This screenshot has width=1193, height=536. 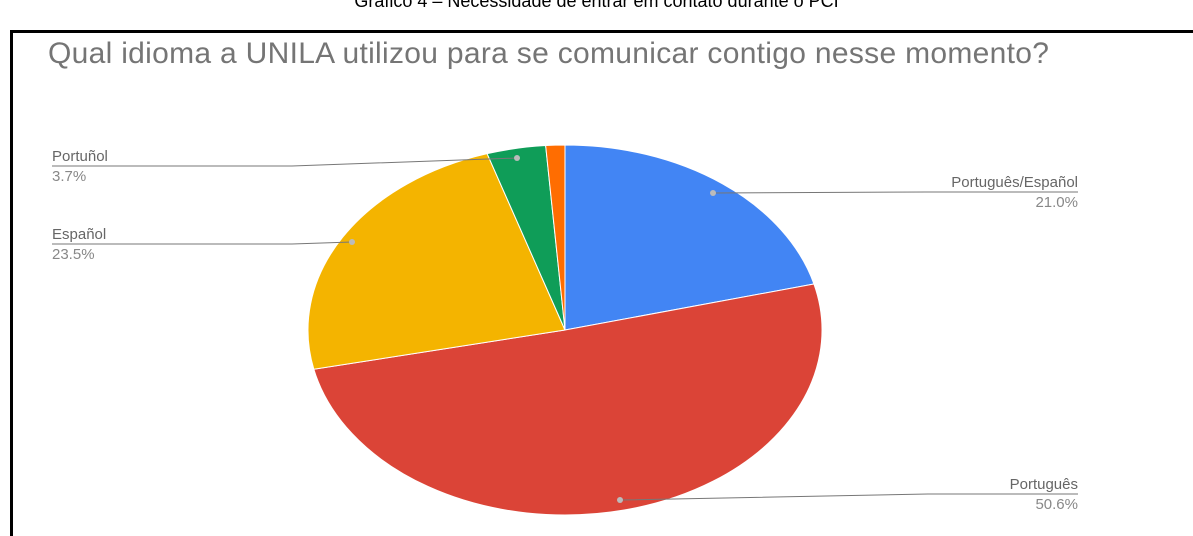 What do you see at coordinates (69, 176) in the screenshot?
I see `slice-value-label: 3.7%` at bounding box center [69, 176].